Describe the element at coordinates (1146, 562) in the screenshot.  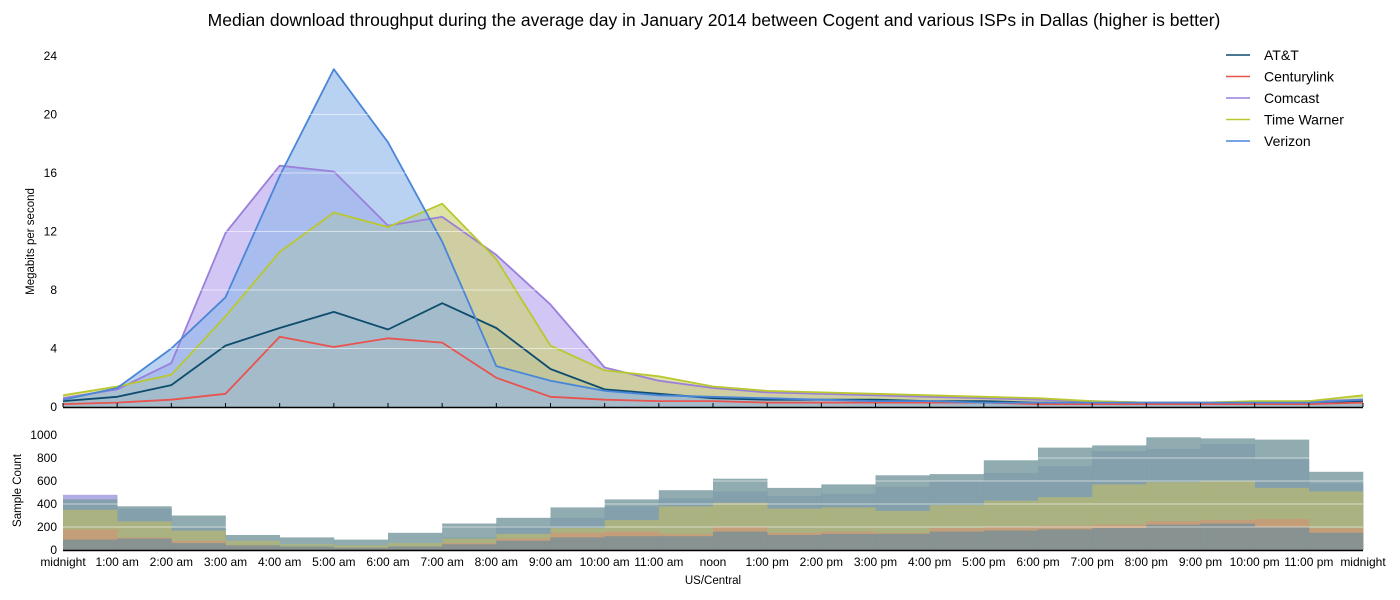
I see `x-tick-label: 8:00 pm` at that location.